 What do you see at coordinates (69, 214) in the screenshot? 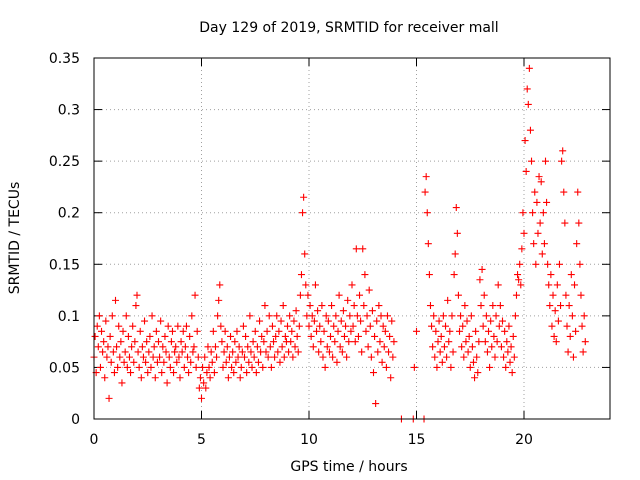
I see `y-tick-label: 0.2` at bounding box center [69, 214].